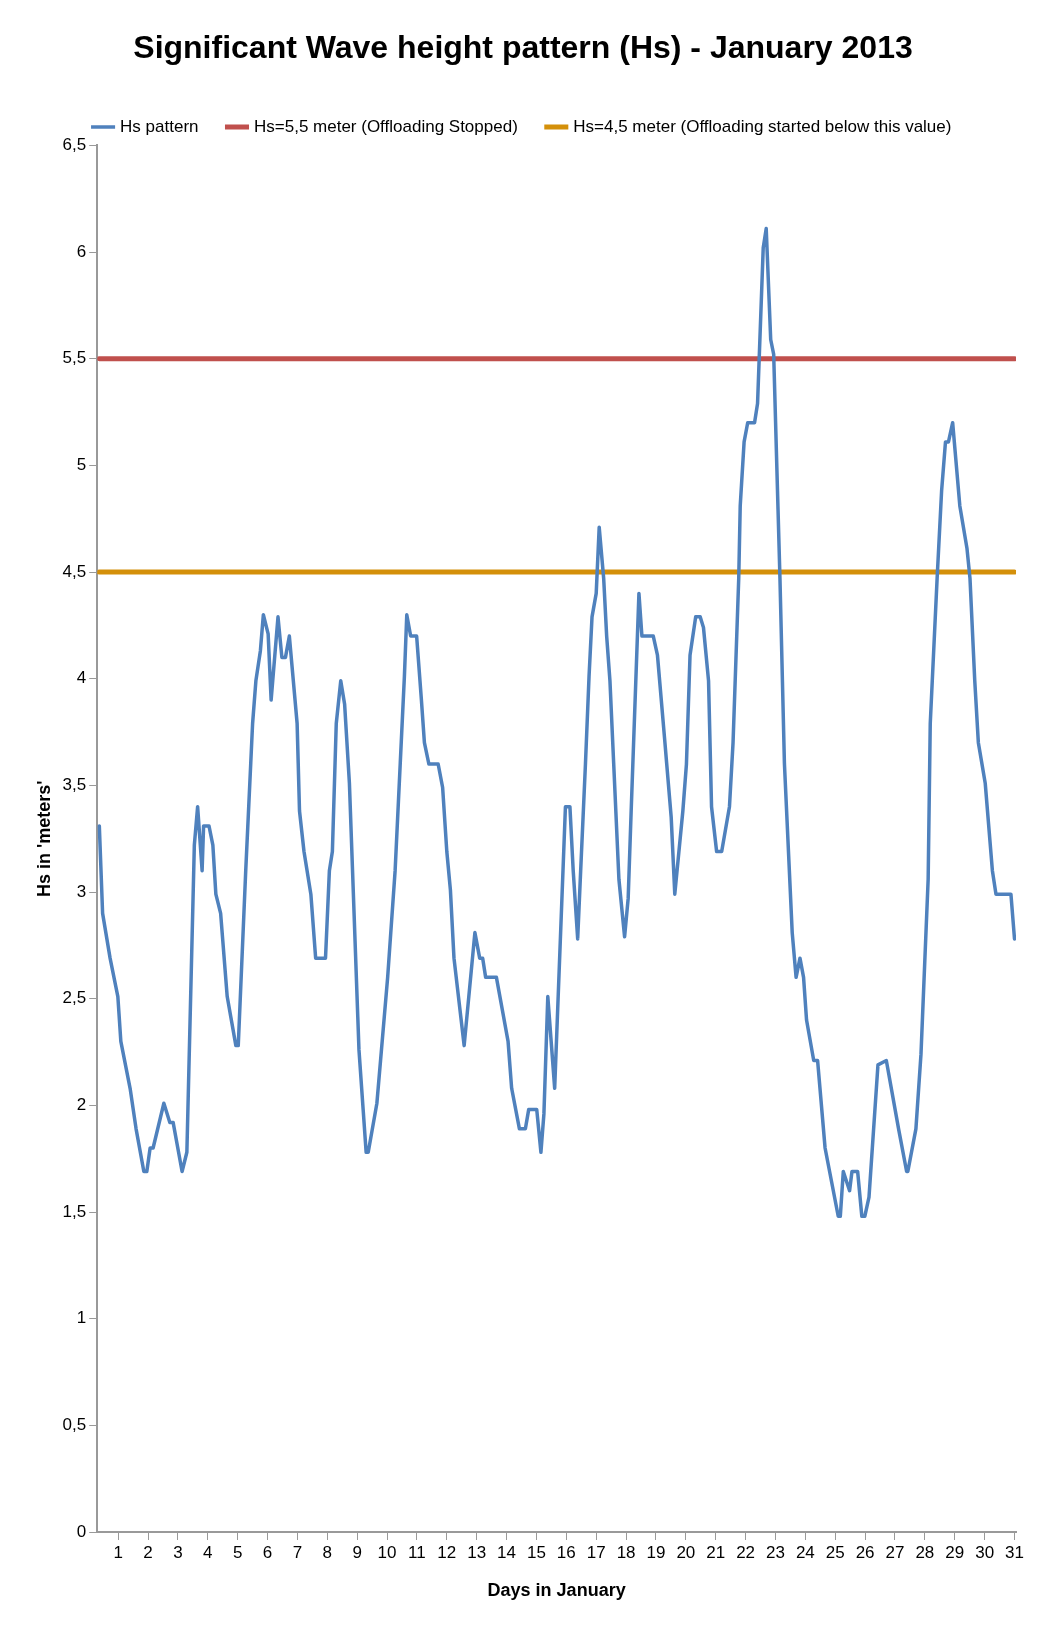 The image size is (1046, 1646). What do you see at coordinates (805, 1552) in the screenshot?
I see `x-tick-label: 24` at bounding box center [805, 1552].